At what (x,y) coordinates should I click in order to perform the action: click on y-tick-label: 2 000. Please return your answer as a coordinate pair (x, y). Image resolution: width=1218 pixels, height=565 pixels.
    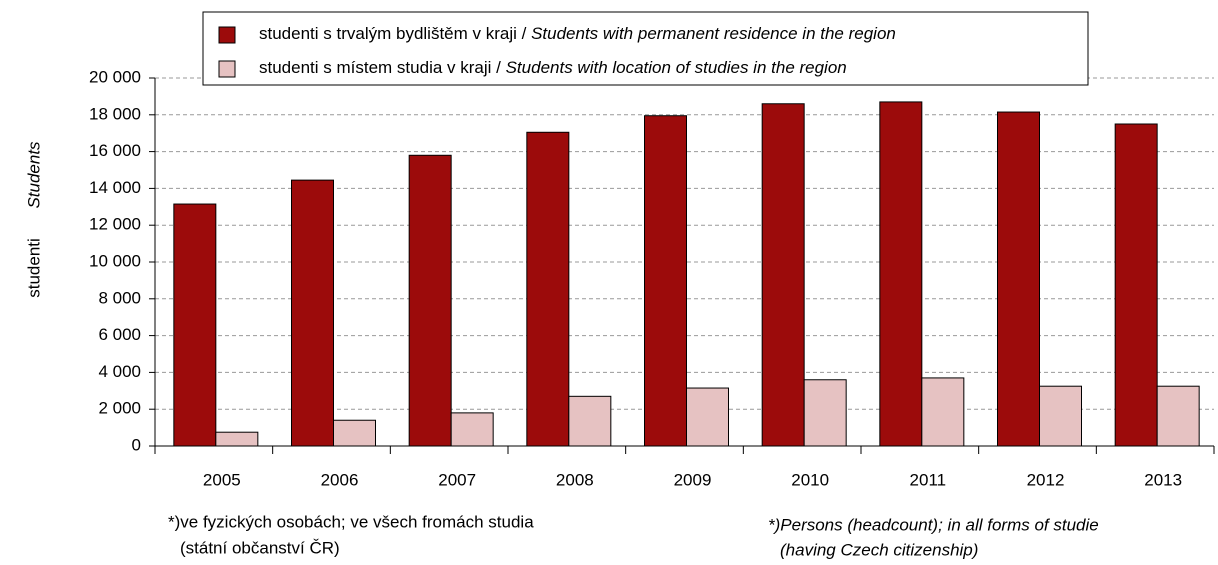
    Looking at the image, I should click on (119, 408).